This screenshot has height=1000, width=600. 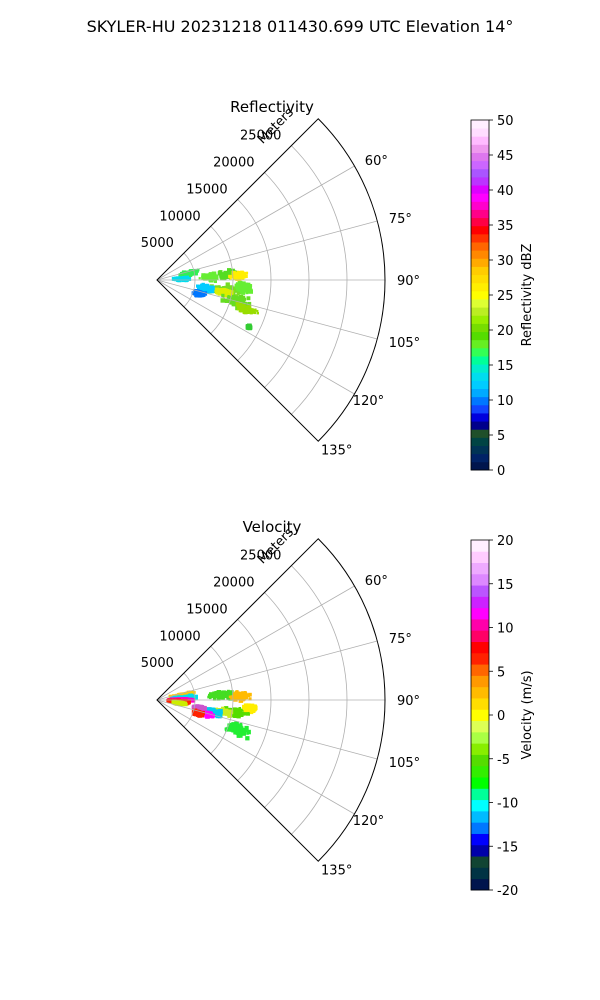 What do you see at coordinates (376, 581) in the screenshot?
I see `azimuth-tick-label: 60°` at bounding box center [376, 581].